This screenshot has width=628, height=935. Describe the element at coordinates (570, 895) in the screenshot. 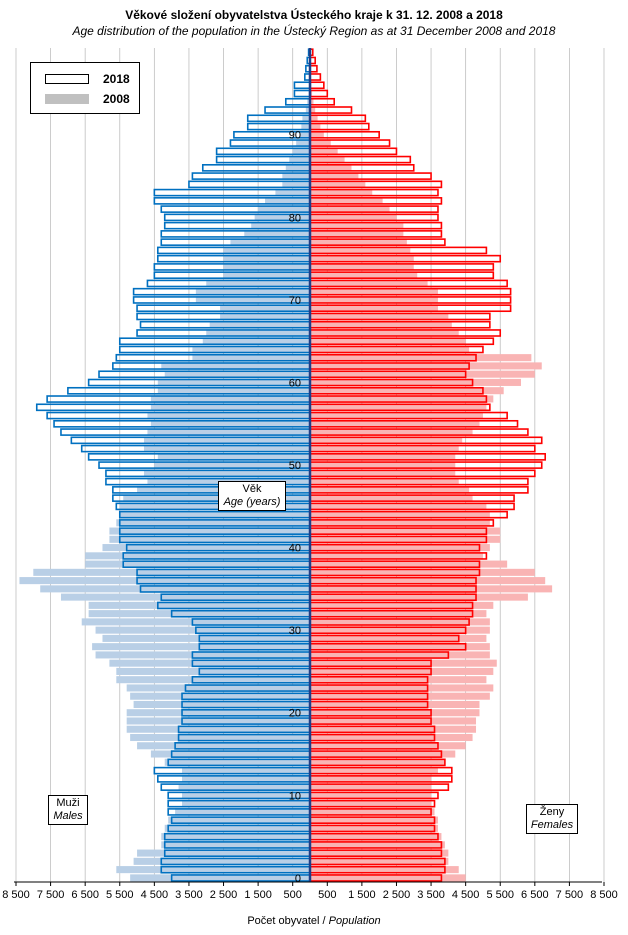

I see `x-tick-label: 7 500` at that location.